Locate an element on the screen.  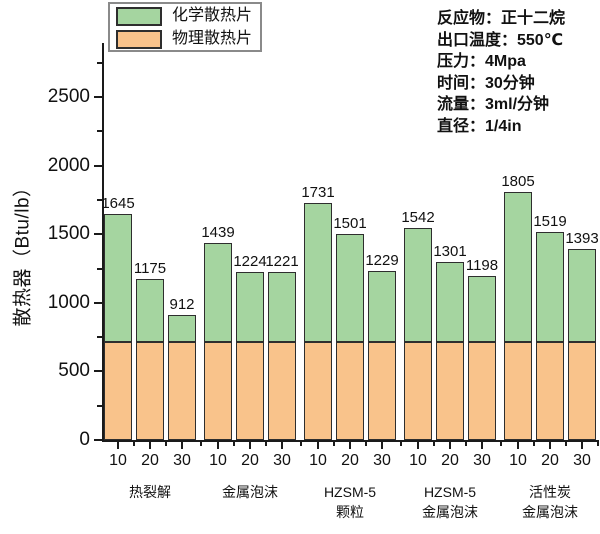
bar-value-label: 1439 is located at coordinates (218, 232).